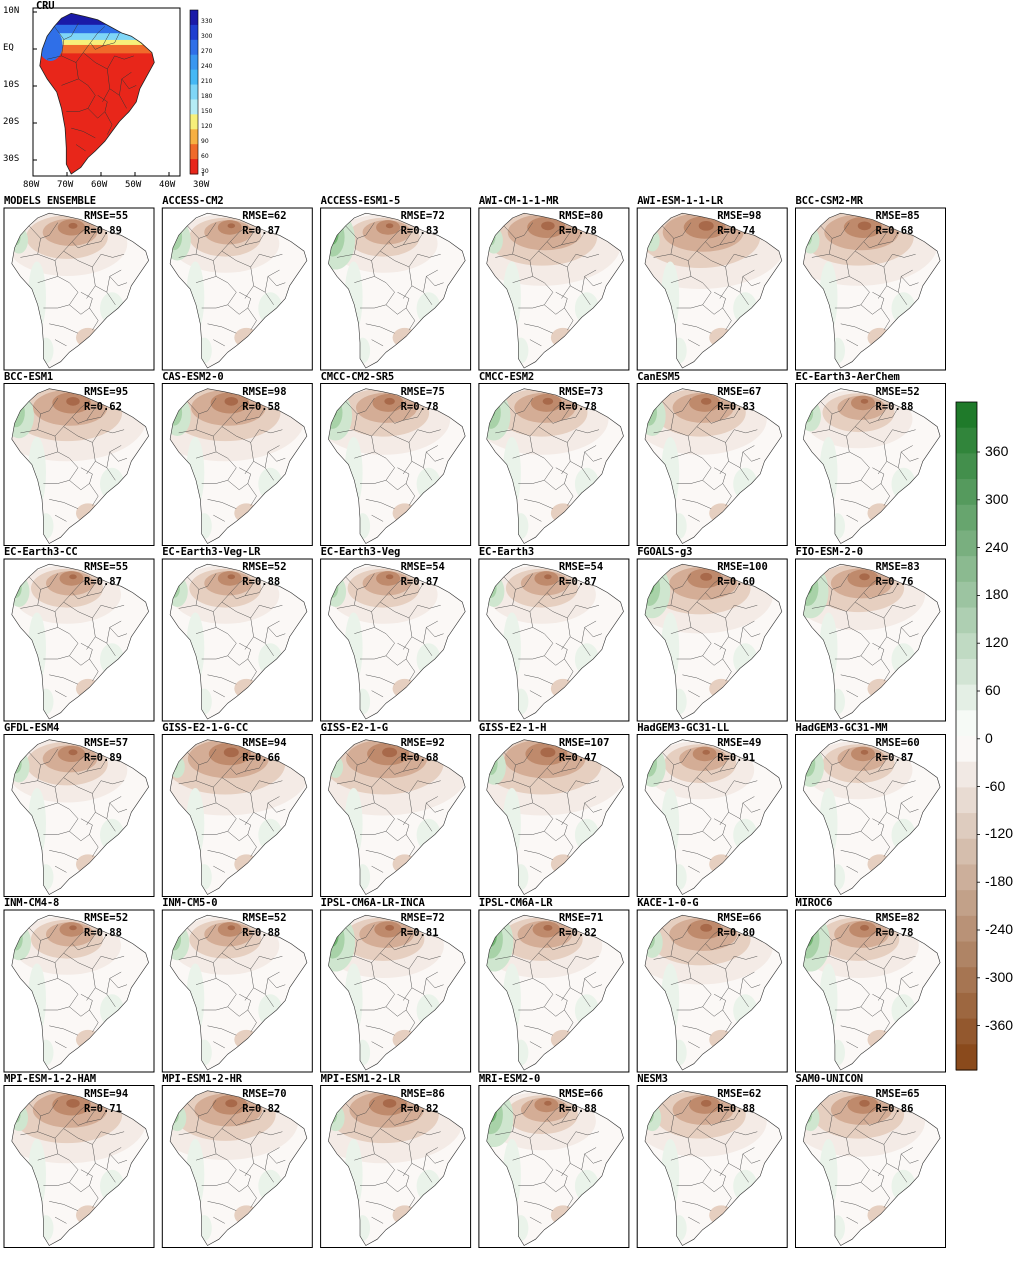 The image size is (1021, 1277). I want to click on panel-title: GFDL-ESM4, so click(32, 727).